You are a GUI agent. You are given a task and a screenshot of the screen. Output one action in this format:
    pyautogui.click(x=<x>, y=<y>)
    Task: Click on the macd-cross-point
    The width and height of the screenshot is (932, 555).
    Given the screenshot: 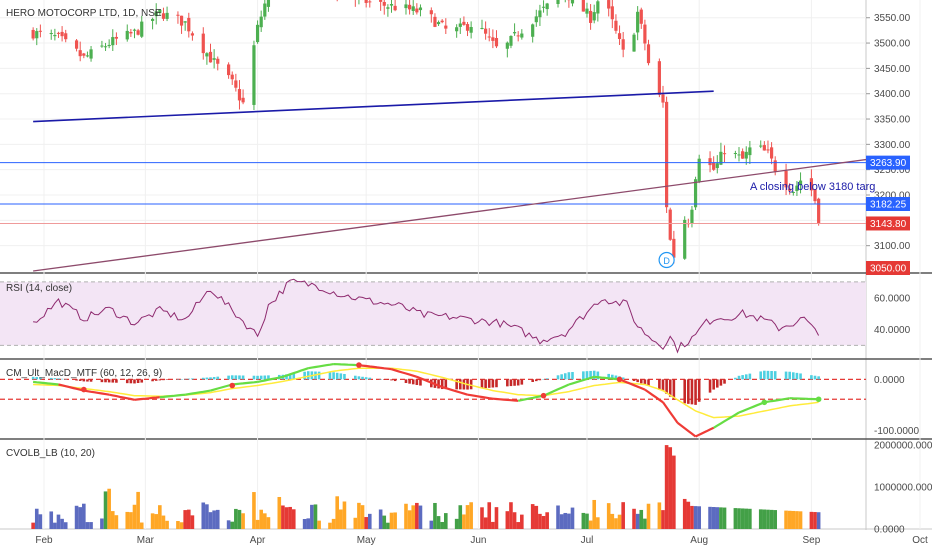 What is the action you would take?
    pyautogui.click(x=819, y=399)
    